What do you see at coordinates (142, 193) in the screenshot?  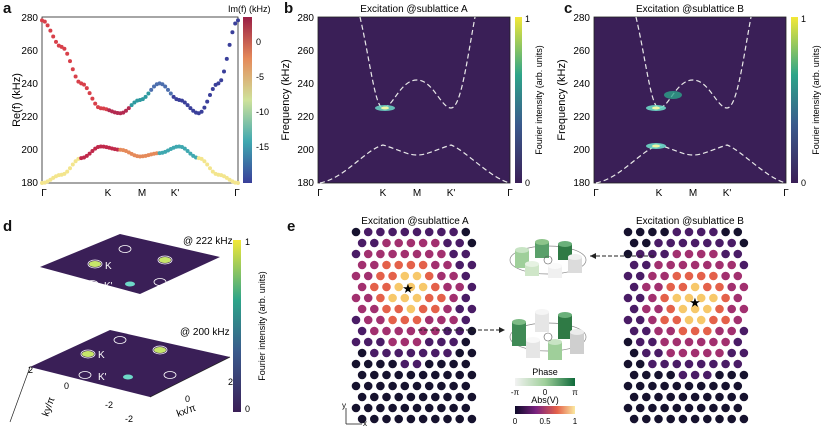 I see `pa-xtick-M: M` at bounding box center [142, 193].